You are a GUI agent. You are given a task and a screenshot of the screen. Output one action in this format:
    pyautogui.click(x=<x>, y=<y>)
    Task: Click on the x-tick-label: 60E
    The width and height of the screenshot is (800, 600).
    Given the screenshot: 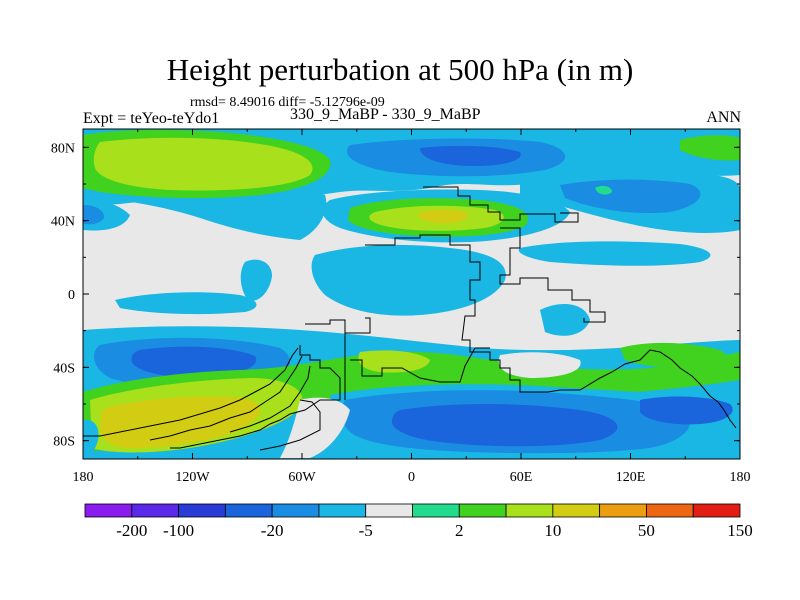 What is the action you would take?
    pyautogui.click(x=521, y=477)
    